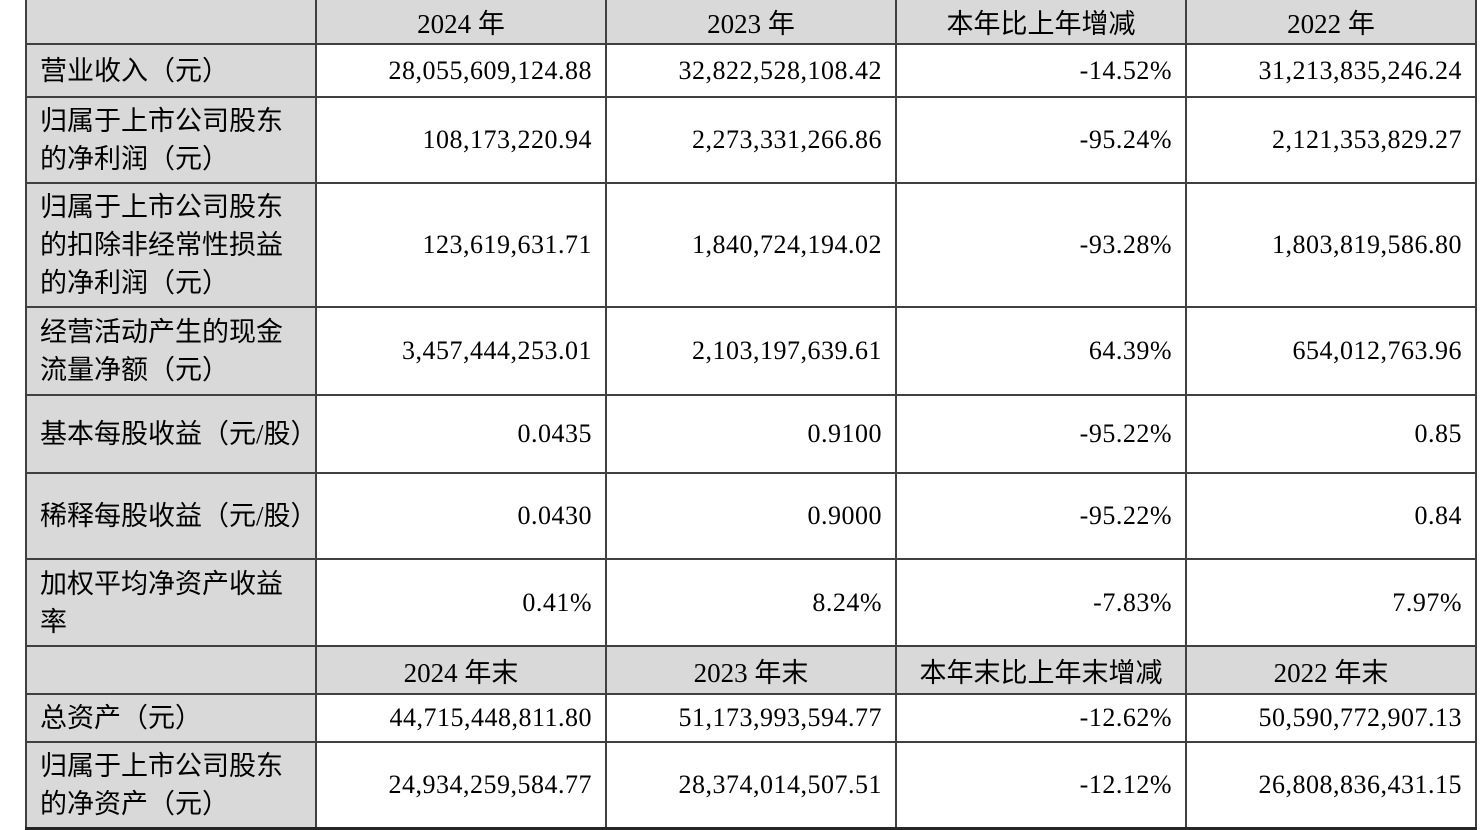  I want to click on table-header-row-period: 2024 年 2023 年 本年比上年增减 2022 年, so click(751, 22).